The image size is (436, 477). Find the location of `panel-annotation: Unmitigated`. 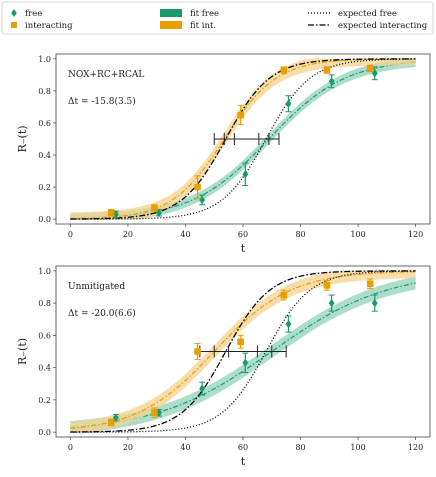

panel-annotation: Unmitigated is located at coordinates (96, 287).